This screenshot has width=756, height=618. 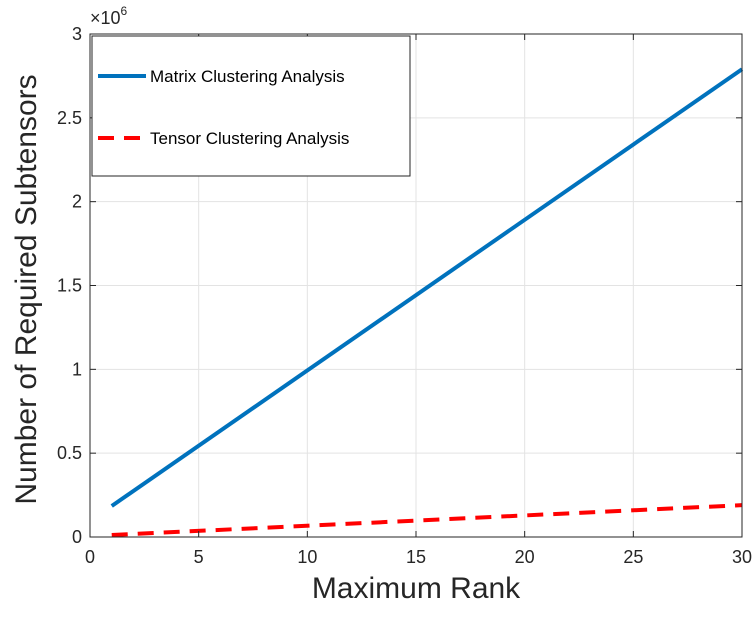 I want to click on x-tick-label: 30, so click(x=742, y=557).